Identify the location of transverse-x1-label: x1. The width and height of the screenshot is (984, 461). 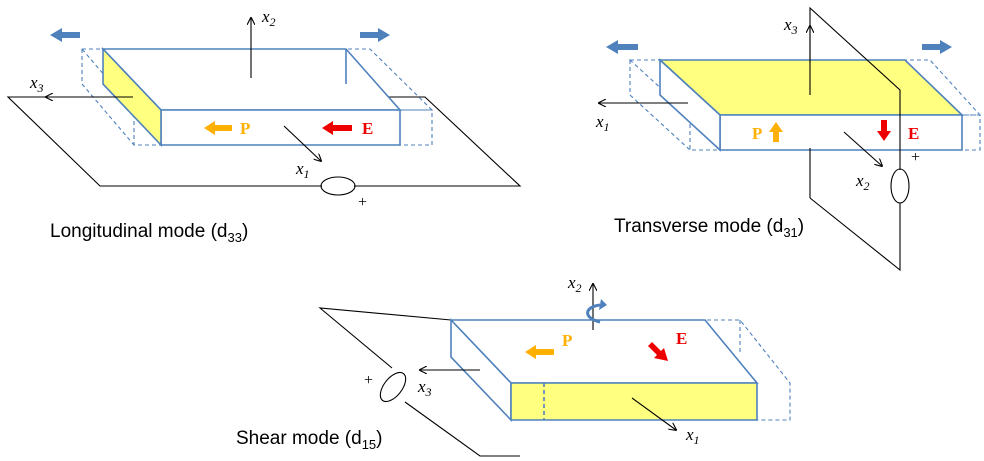
(602, 123).